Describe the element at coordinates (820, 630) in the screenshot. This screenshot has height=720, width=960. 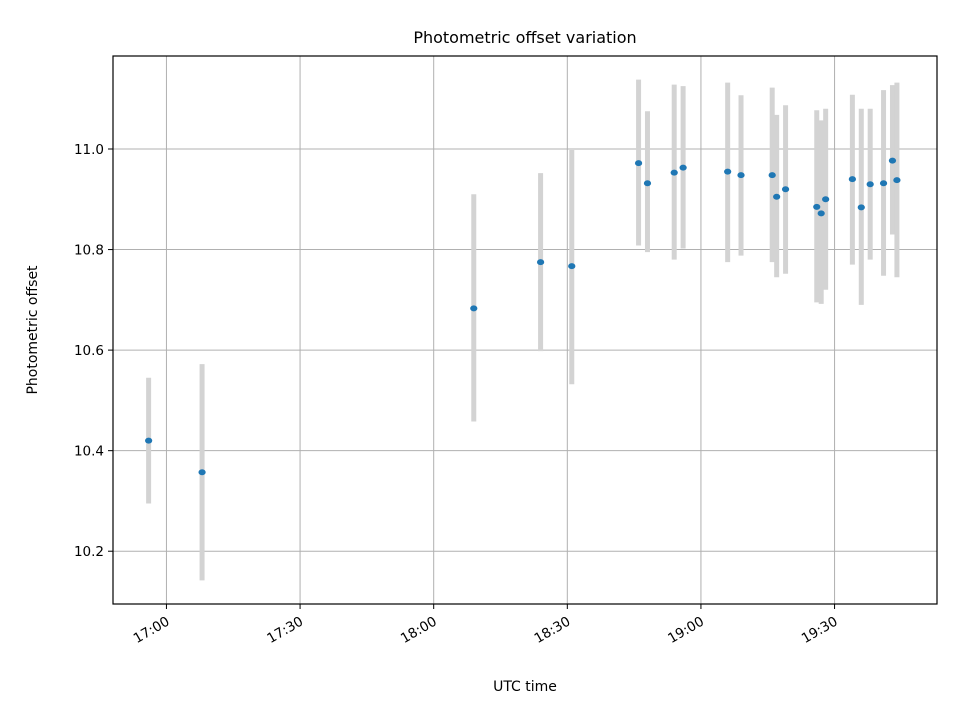
I see `x-tick-label: 19:30` at that location.